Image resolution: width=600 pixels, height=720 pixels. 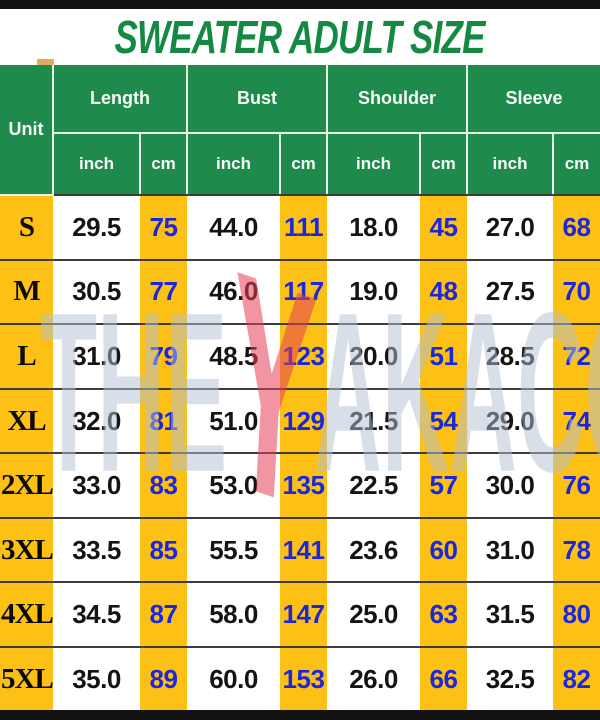 What do you see at coordinates (120, 99) in the screenshot?
I see `length-group-header: Length` at bounding box center [120, 99].